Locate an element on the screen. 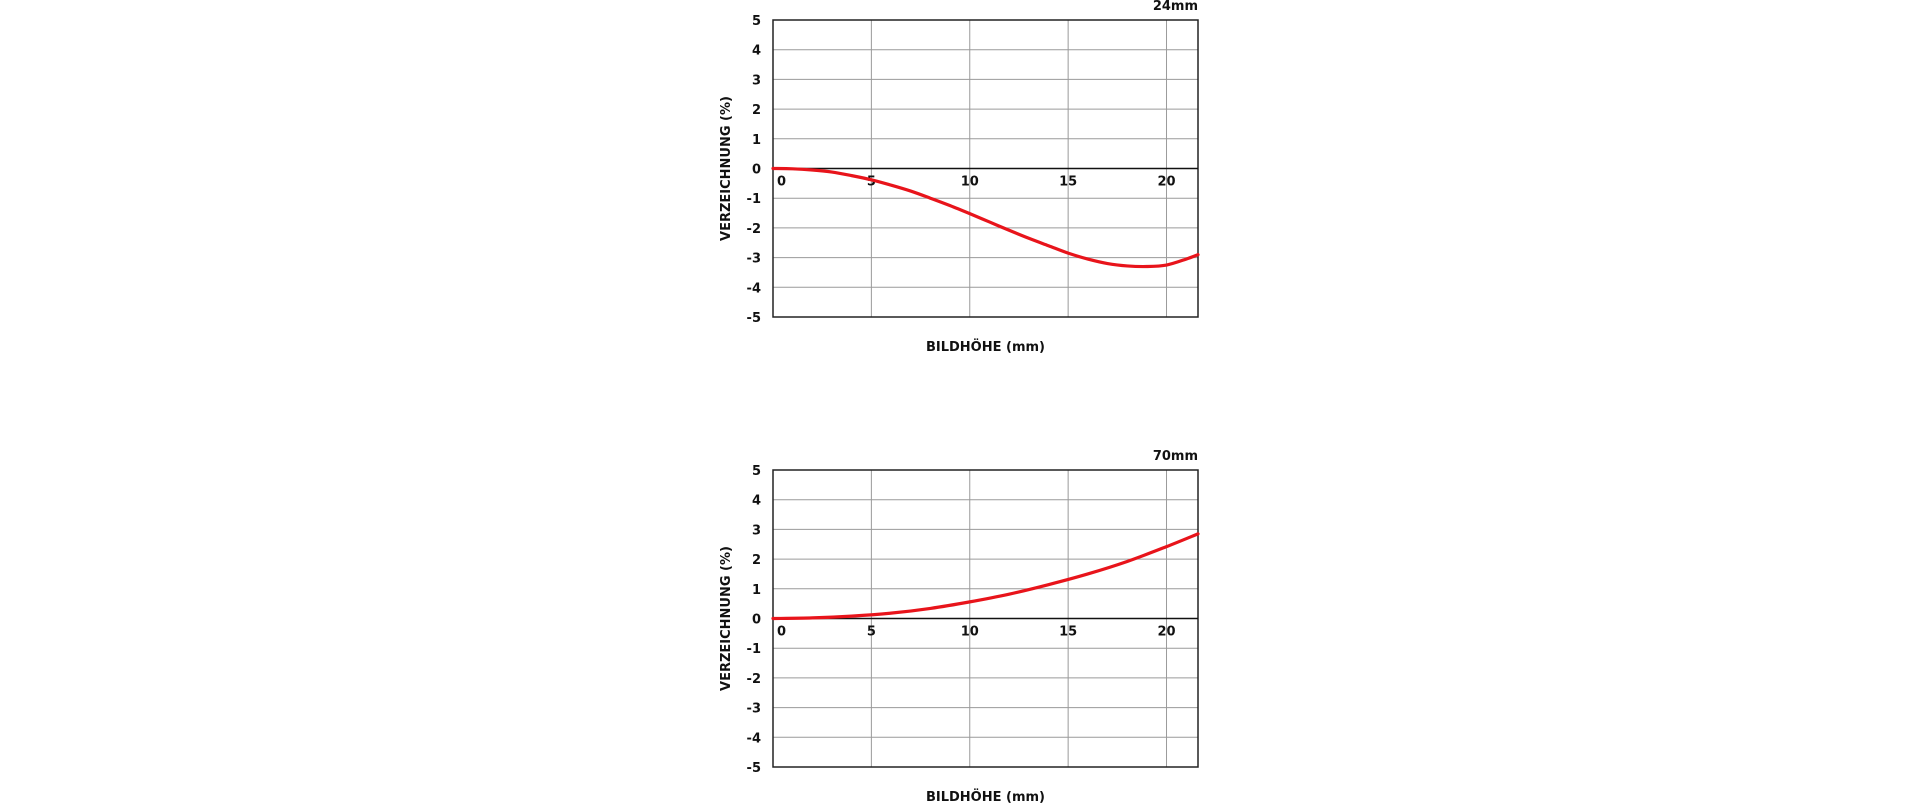  panel-label: 24mm is located at coordinates (1175, 7).